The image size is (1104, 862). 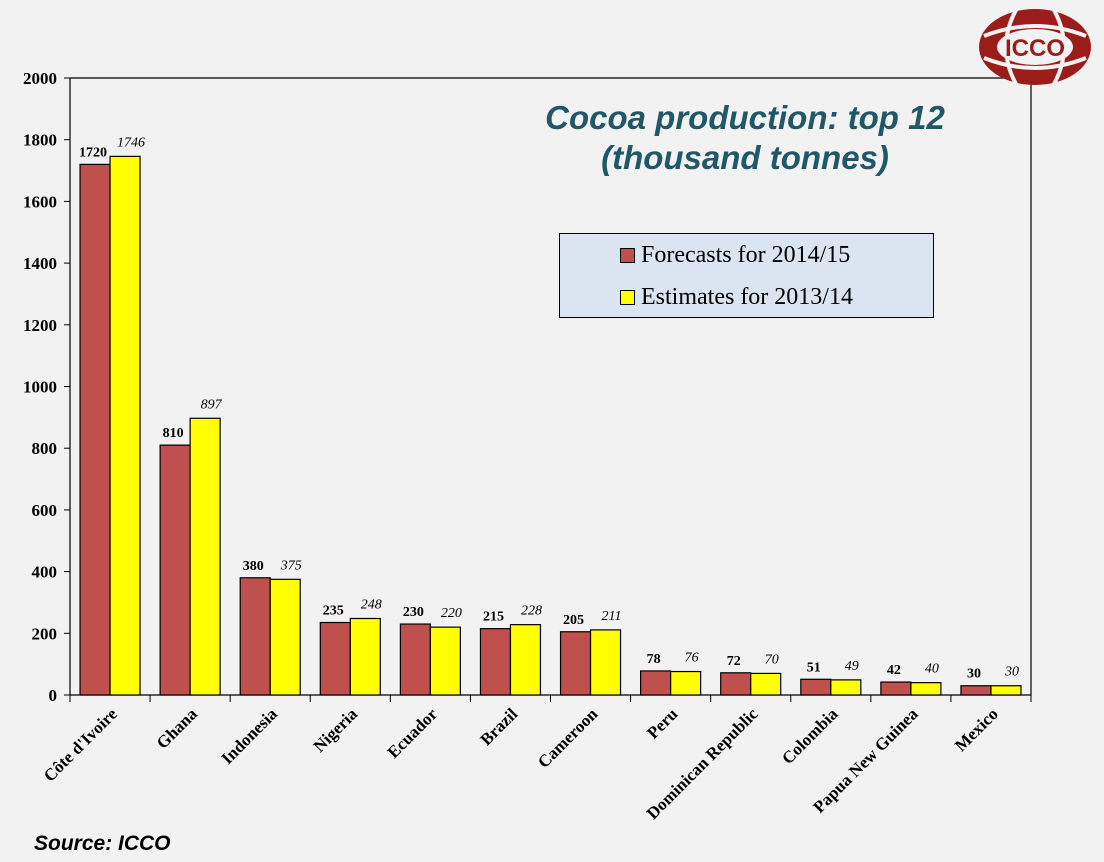 I want to click on legend-item-estimates: Estimates for 2013/14, so click(x=736, y=297).